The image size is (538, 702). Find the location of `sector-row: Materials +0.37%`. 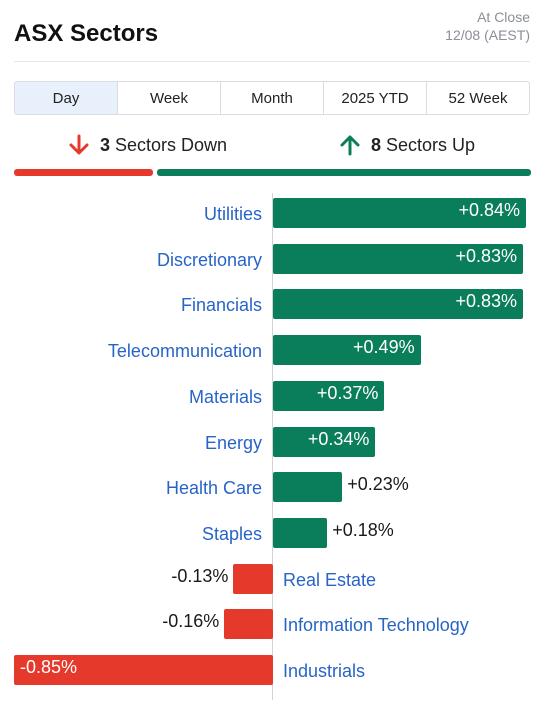

sector-row: Materials +0.37% is located at coordinates (269, 403).